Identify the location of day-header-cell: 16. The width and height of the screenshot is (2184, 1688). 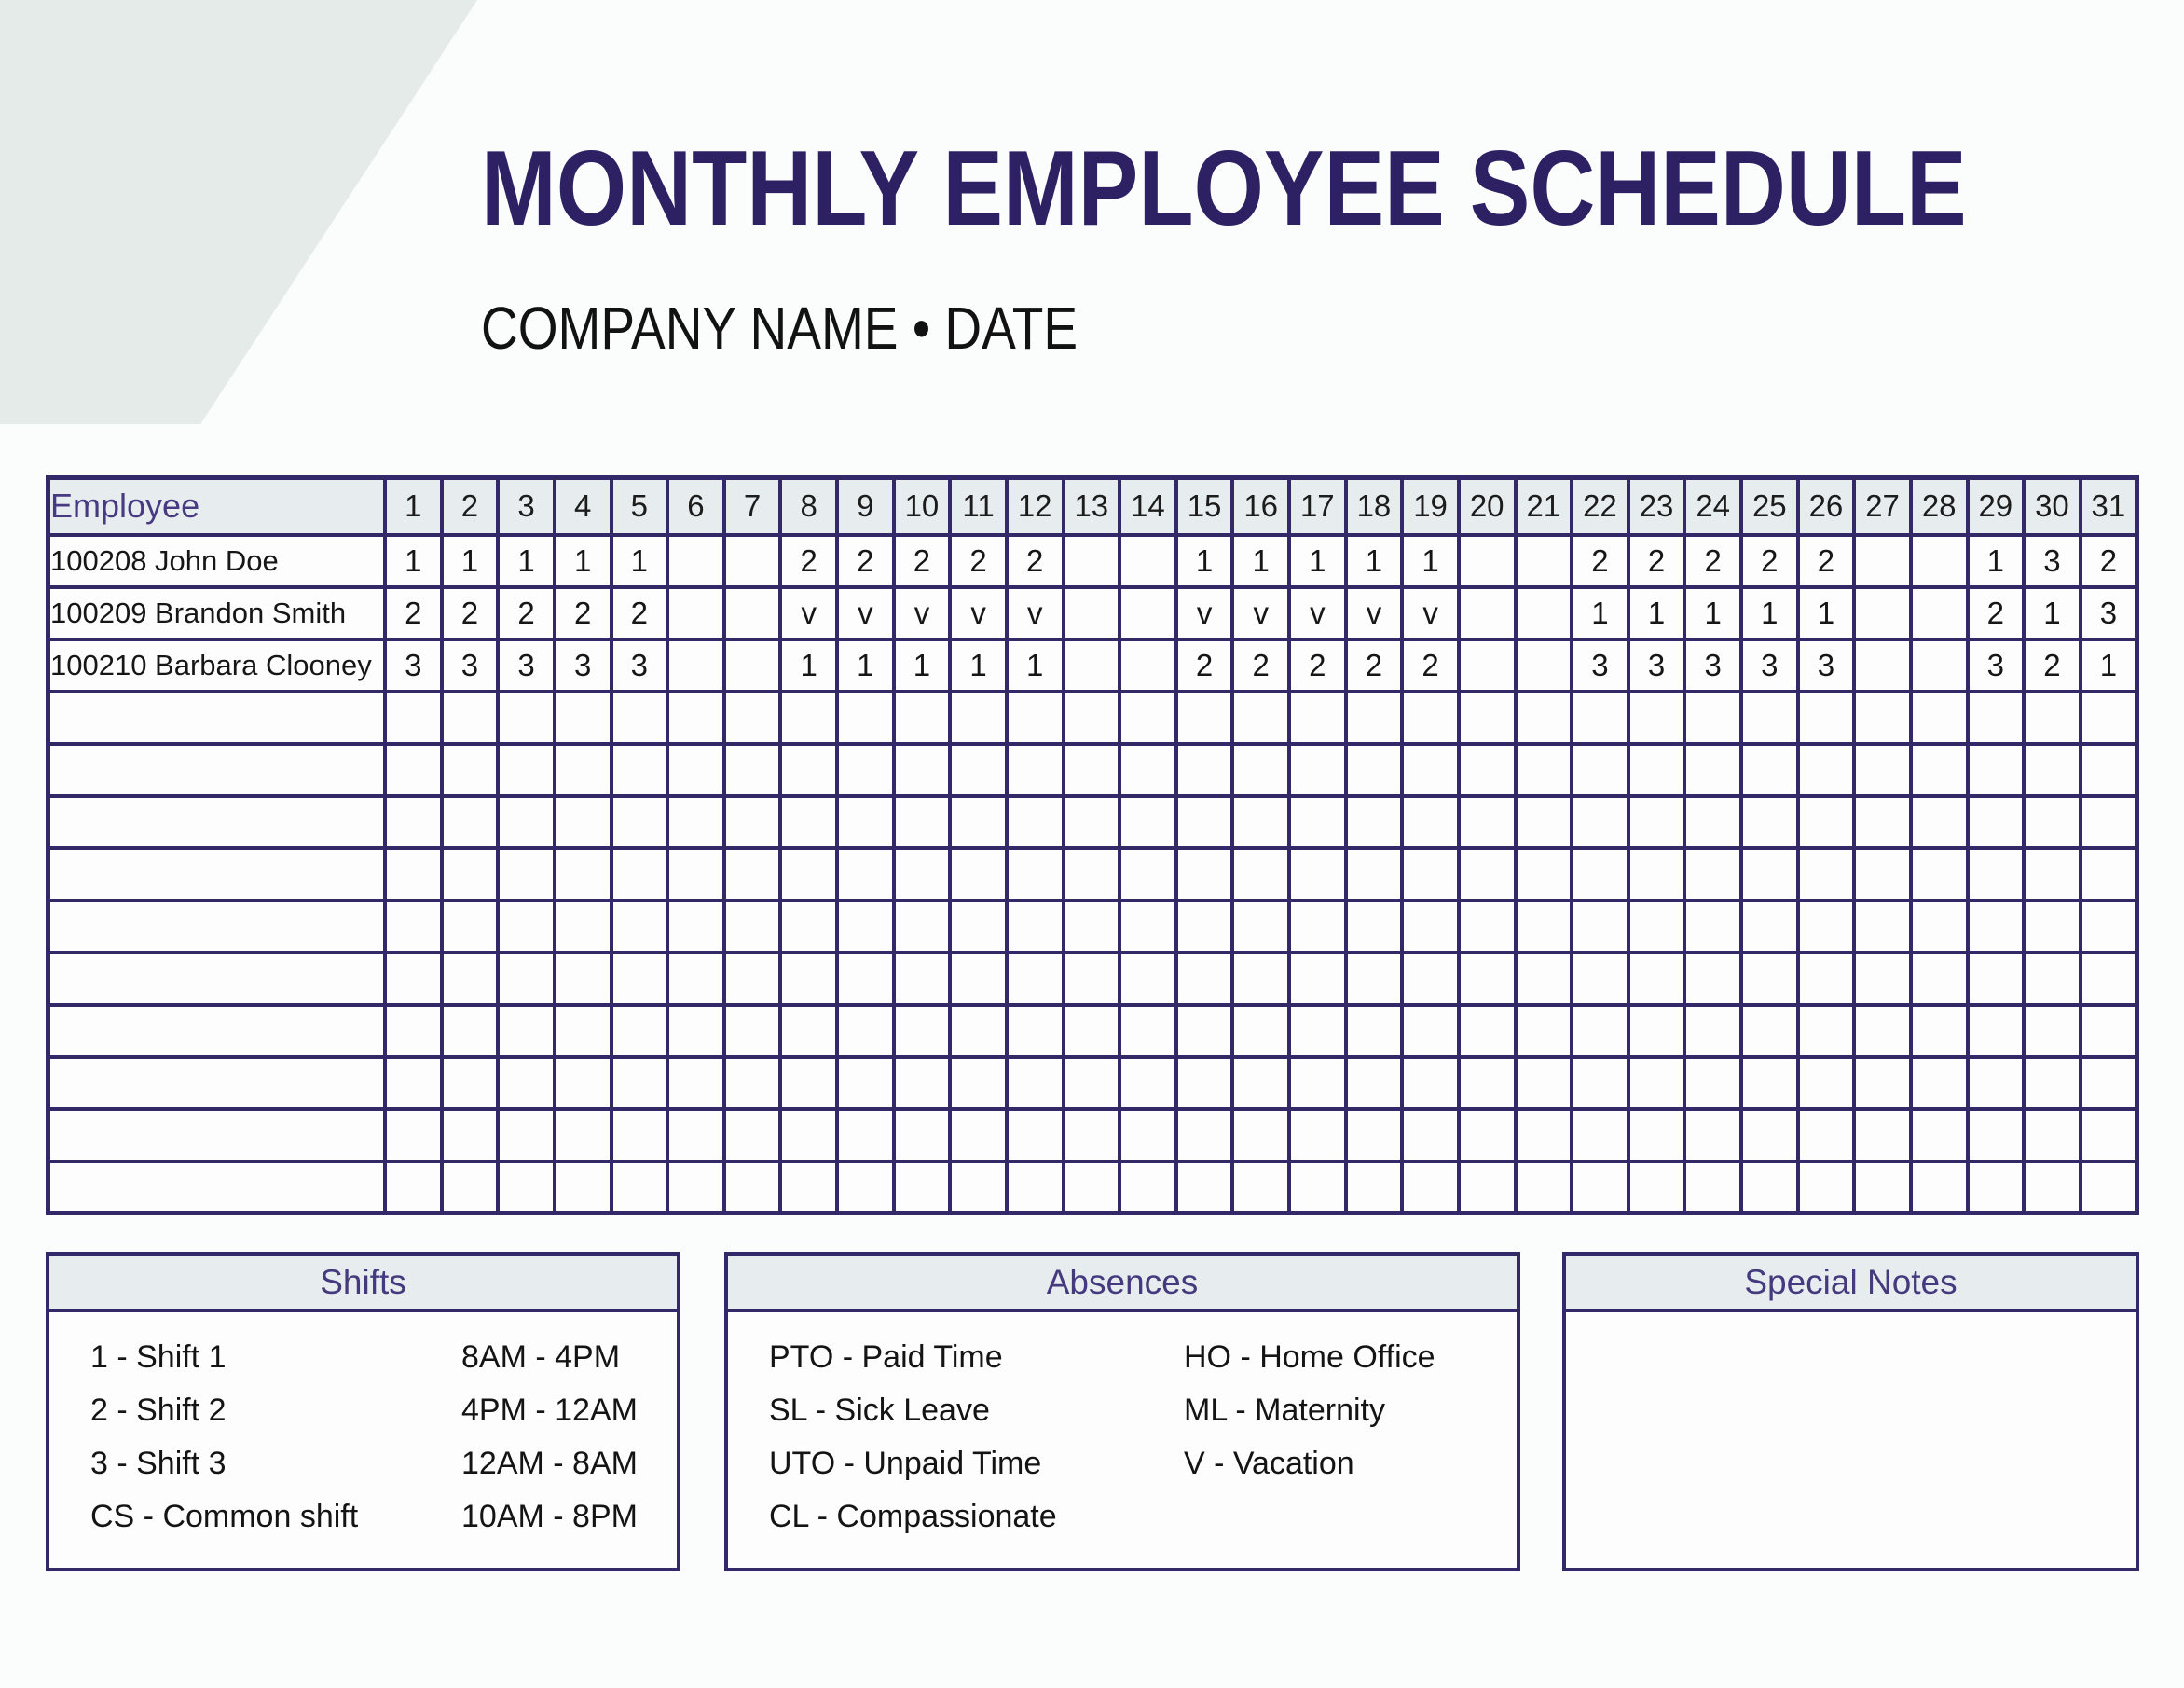
(1260, 506).